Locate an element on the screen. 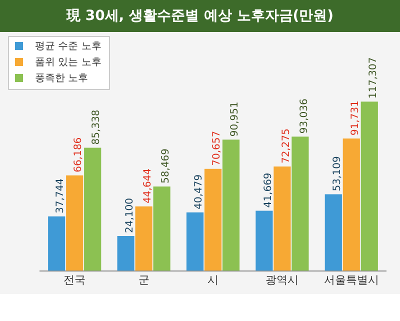  data-label: 41,669 is located at coordinates (268, 190).